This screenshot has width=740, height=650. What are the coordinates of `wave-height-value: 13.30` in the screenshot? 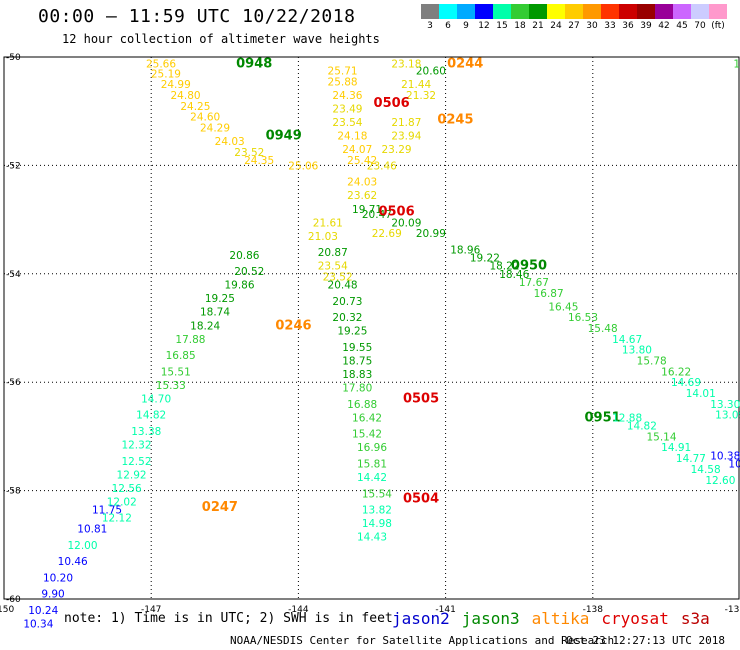 It's located at (725, 405).